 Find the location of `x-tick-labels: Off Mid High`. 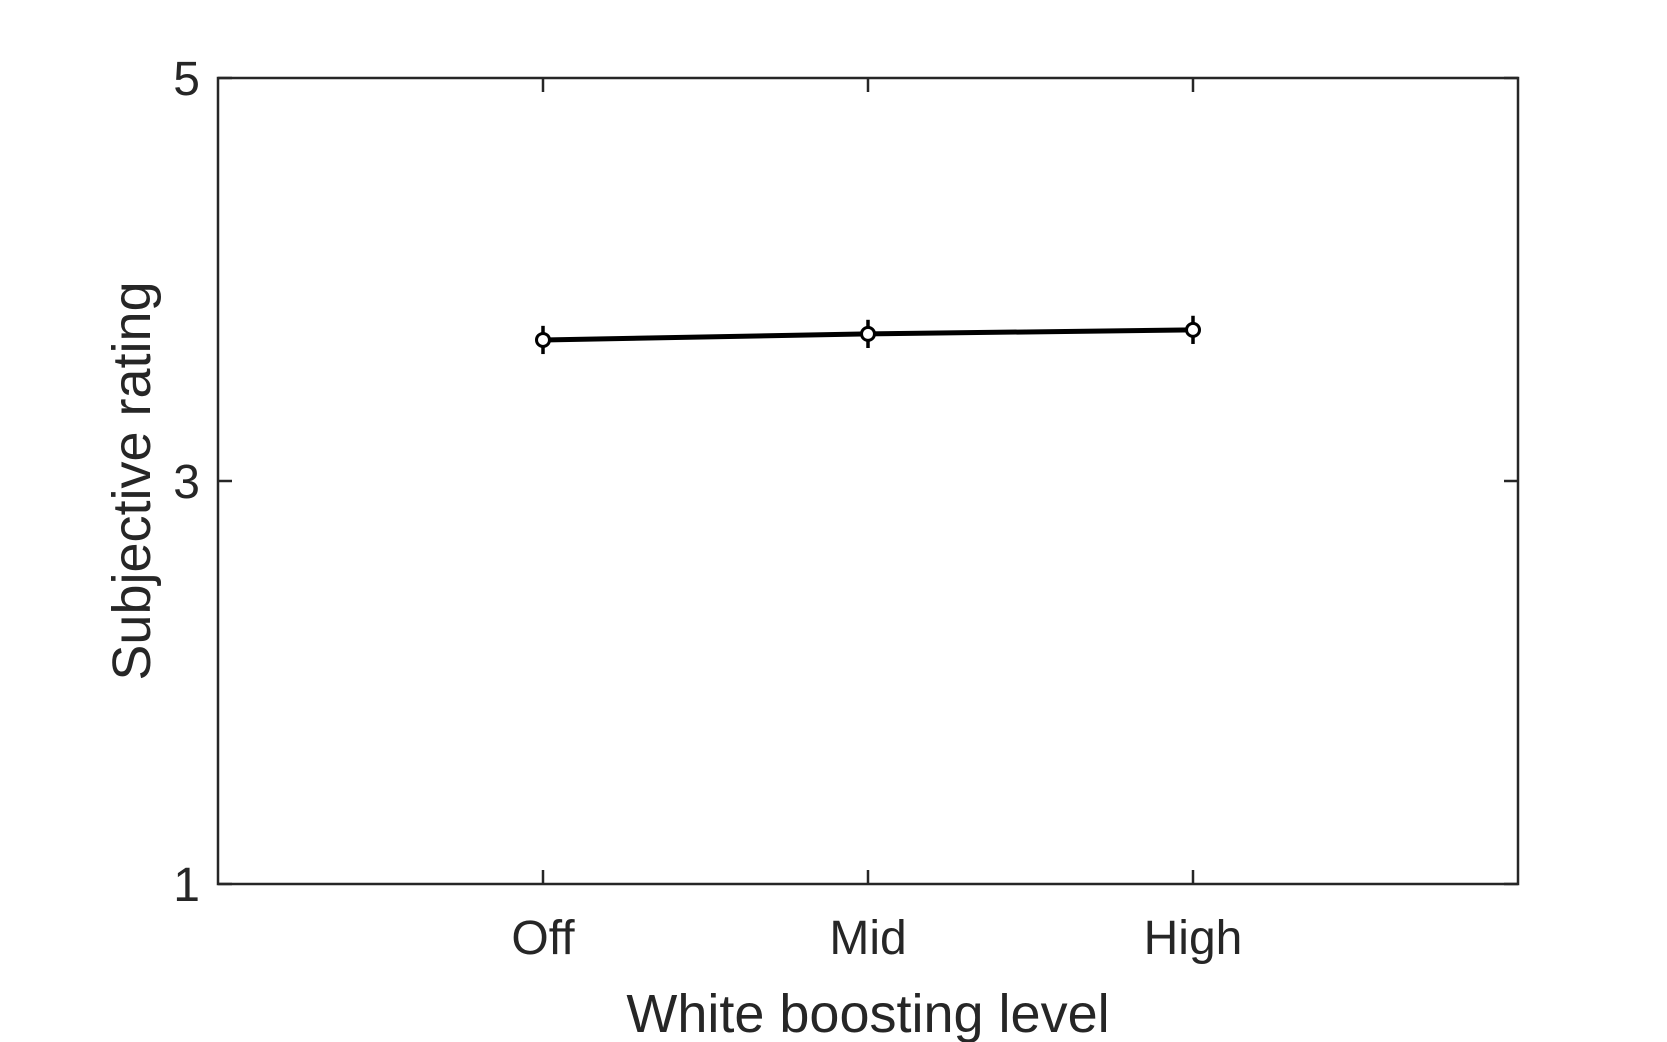

x-tick-labels: Off Mid High is located at coordinates (876, 938).